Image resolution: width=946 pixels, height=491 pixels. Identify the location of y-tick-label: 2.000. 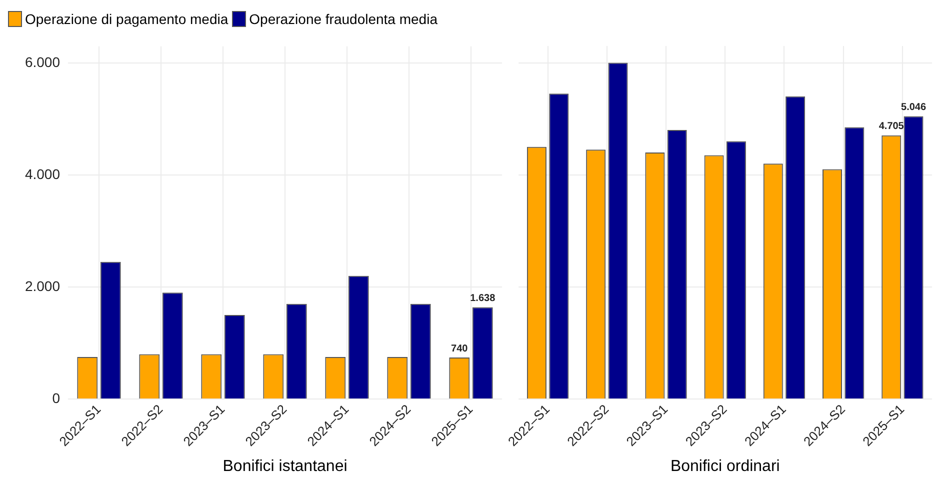
(42, 286).